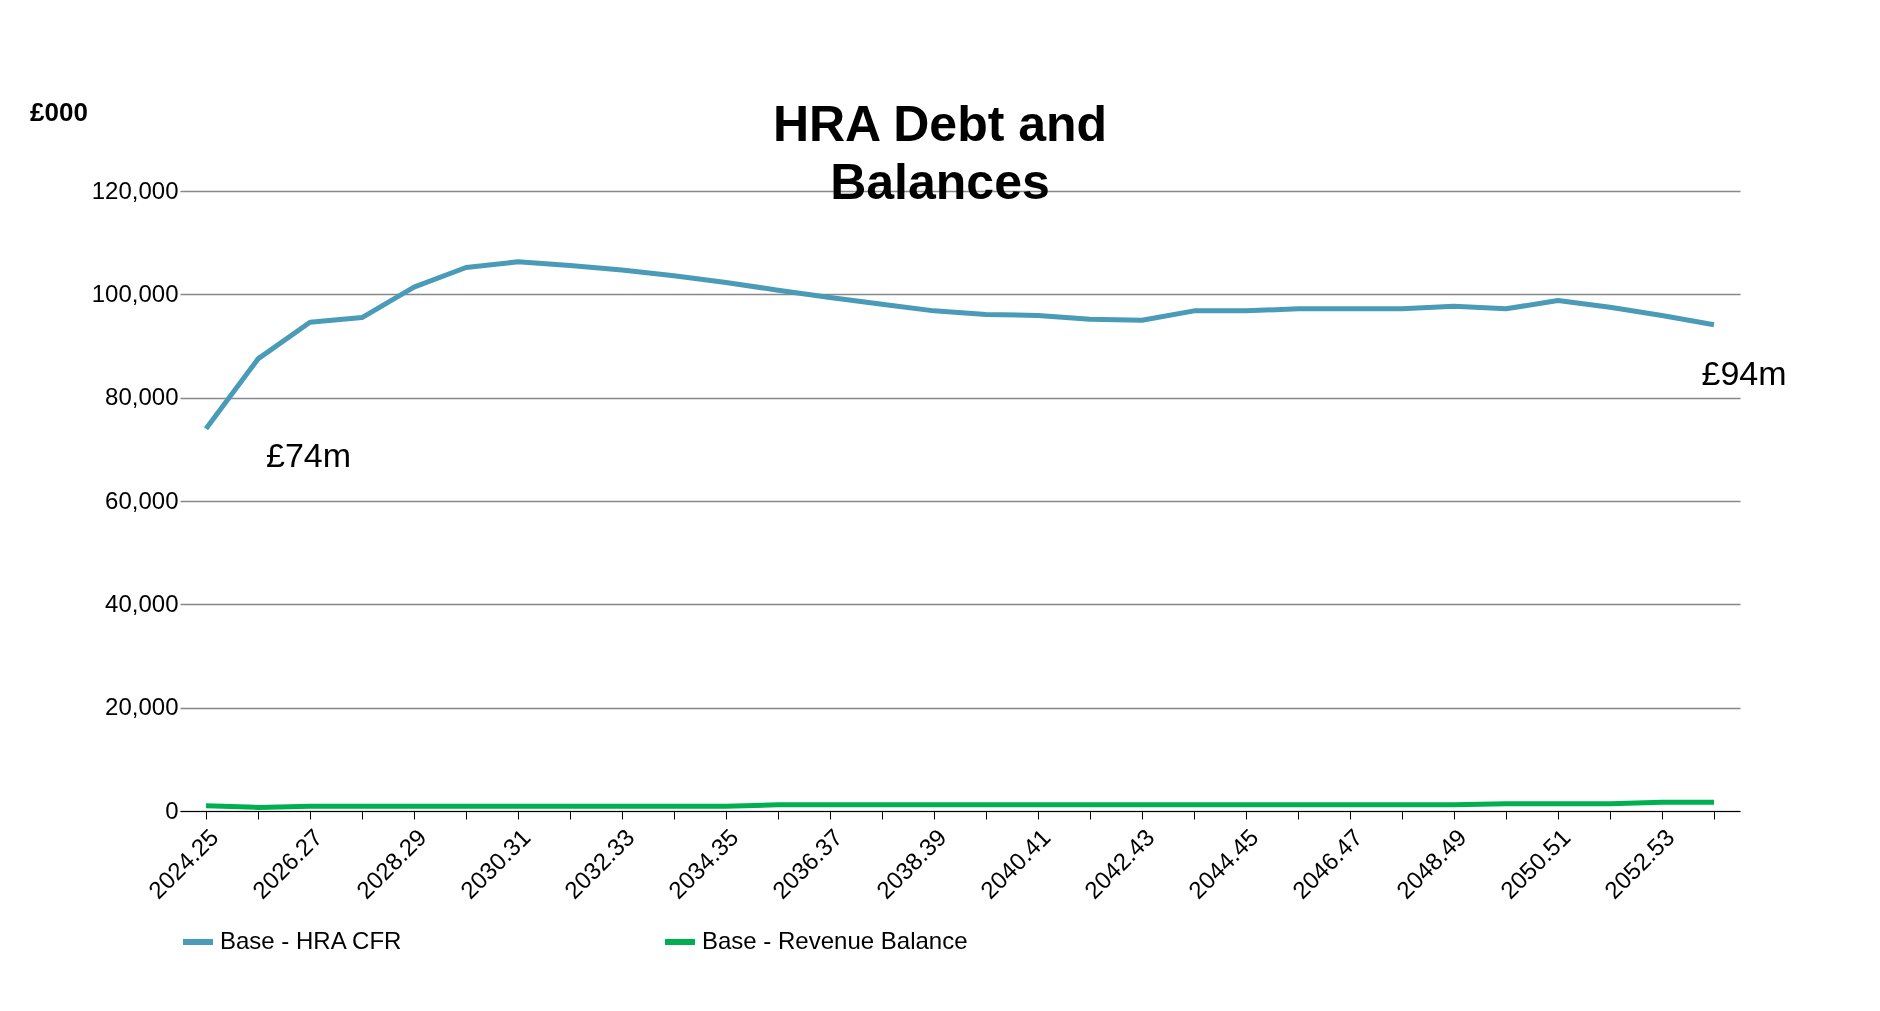 This screenshot has height=1011, width=1880. Describe the element at coordinates (835, 940) in the screenshot. I see `legend-label: Base - Revenue Balance` at that location.